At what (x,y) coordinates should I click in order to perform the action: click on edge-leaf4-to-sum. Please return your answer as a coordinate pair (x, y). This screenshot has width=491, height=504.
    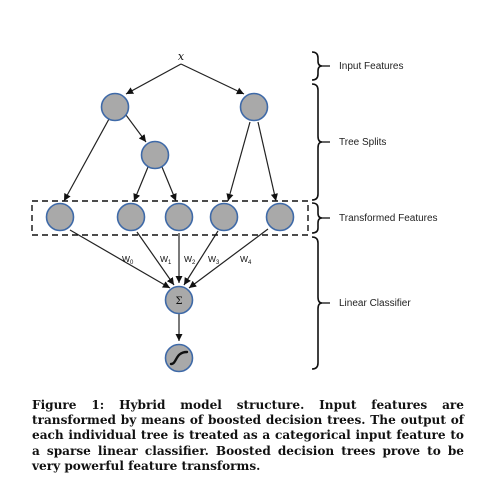
    Looking at the image, I should click on (228, 258).